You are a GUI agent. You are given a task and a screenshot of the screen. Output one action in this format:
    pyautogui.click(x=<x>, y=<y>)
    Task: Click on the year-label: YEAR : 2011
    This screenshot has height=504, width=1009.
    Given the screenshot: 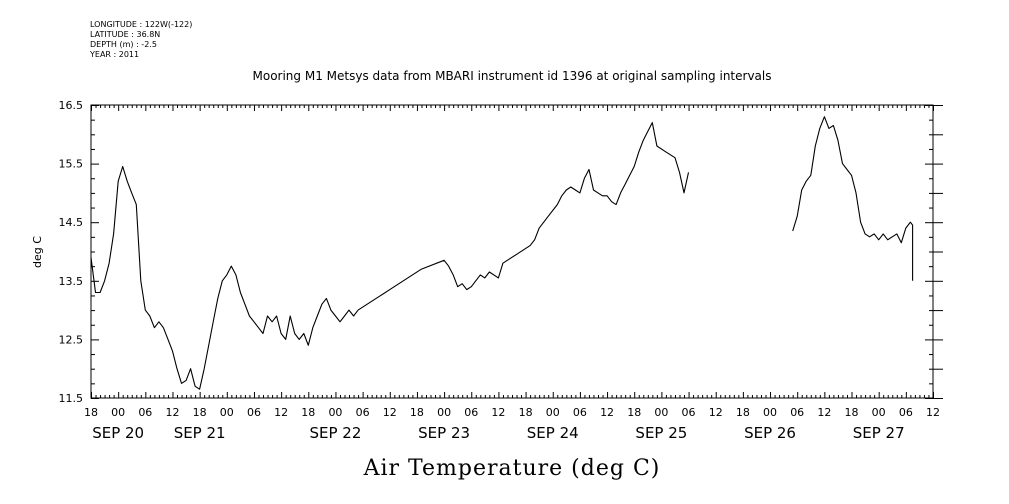 What is the action you would take?
    pyautogui.click(x=115, y=54)
    